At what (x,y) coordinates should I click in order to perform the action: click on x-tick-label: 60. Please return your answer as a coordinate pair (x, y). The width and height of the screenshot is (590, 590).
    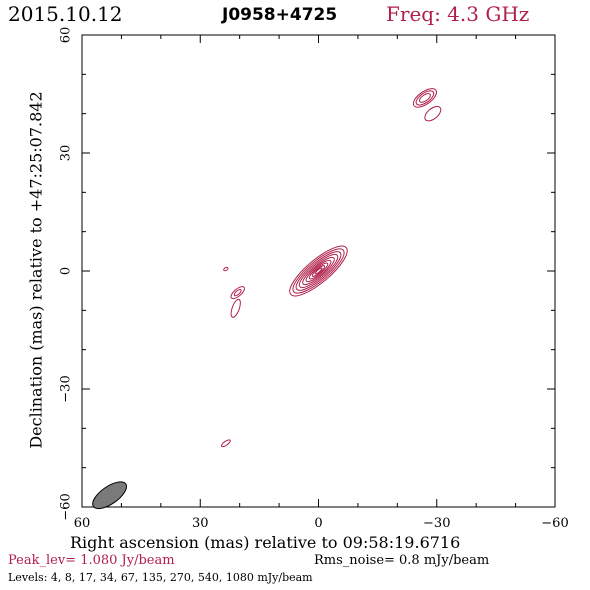
    Looking at the image, I should click on (82, 523).